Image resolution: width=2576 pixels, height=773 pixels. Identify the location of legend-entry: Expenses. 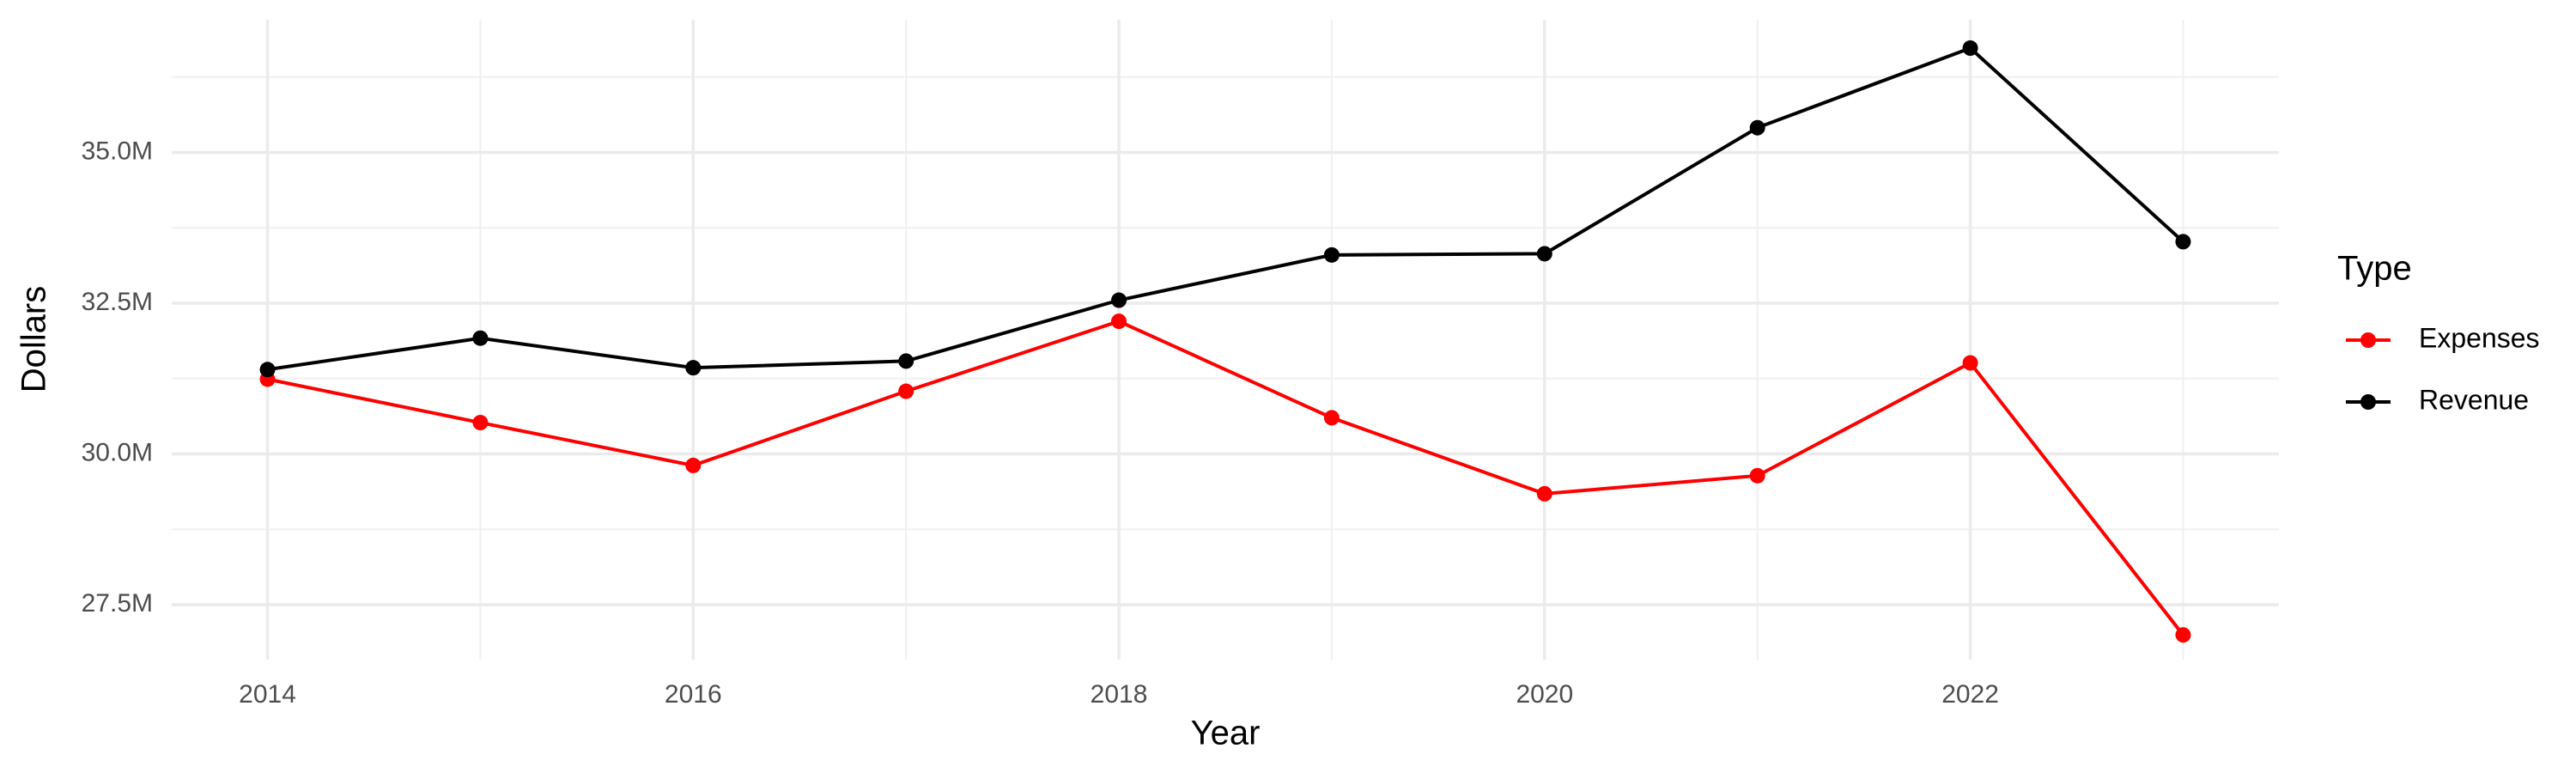
(2443, 337).